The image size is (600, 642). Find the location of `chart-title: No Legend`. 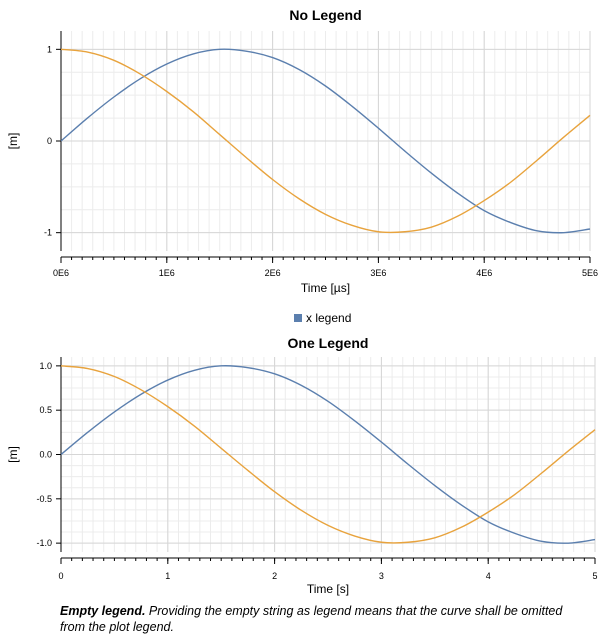

chart-title: No Legend is located at coordinates (325, 15).